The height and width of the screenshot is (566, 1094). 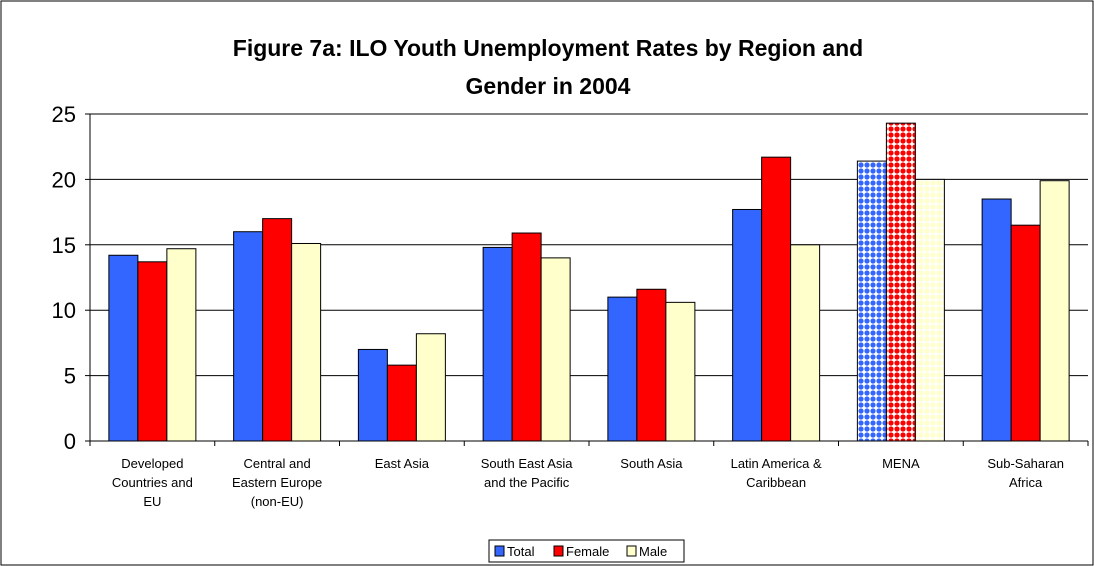 I want to click on x-tick-label: and the Pacific, so click(x=527, y=482).